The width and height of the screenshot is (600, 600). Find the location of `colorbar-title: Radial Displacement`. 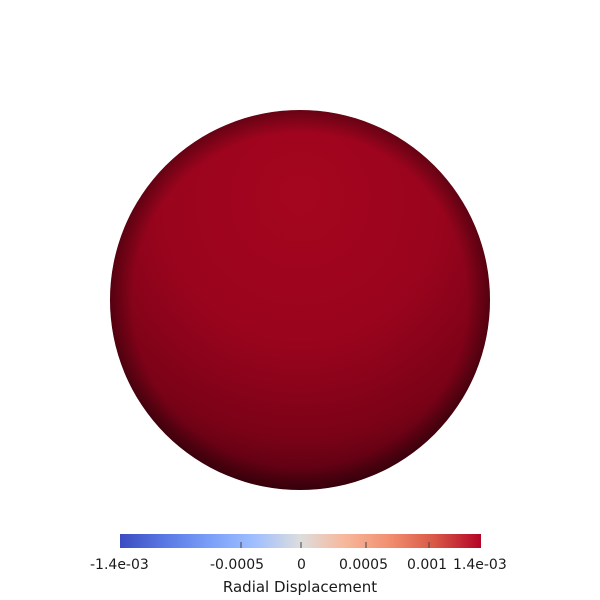

colorbar-title: Radial Displacement is located at coordinates (300, 587).